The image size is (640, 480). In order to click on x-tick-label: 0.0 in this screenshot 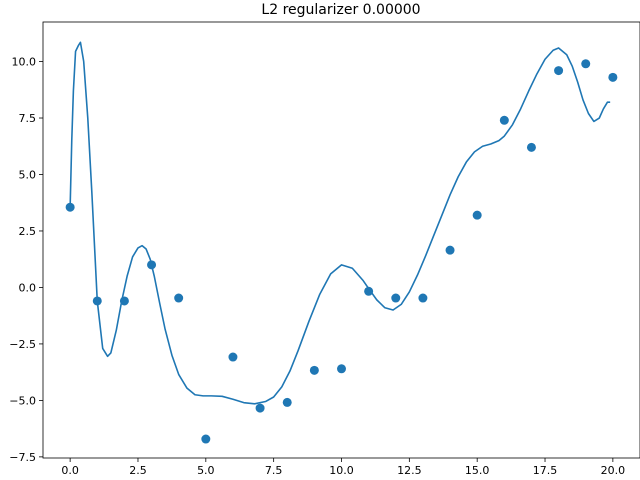, I will do `click(70, 470)`.